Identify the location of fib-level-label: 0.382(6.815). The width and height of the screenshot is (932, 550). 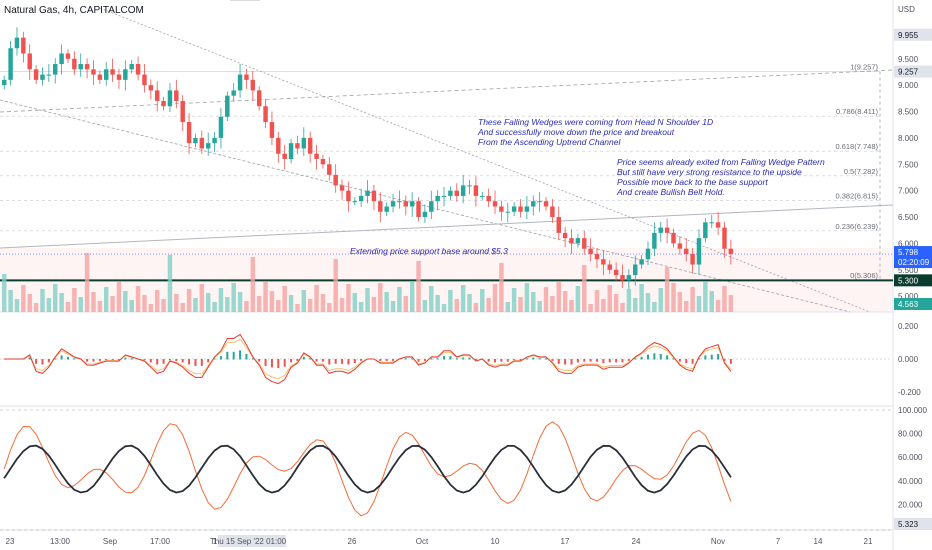
(856, 195).